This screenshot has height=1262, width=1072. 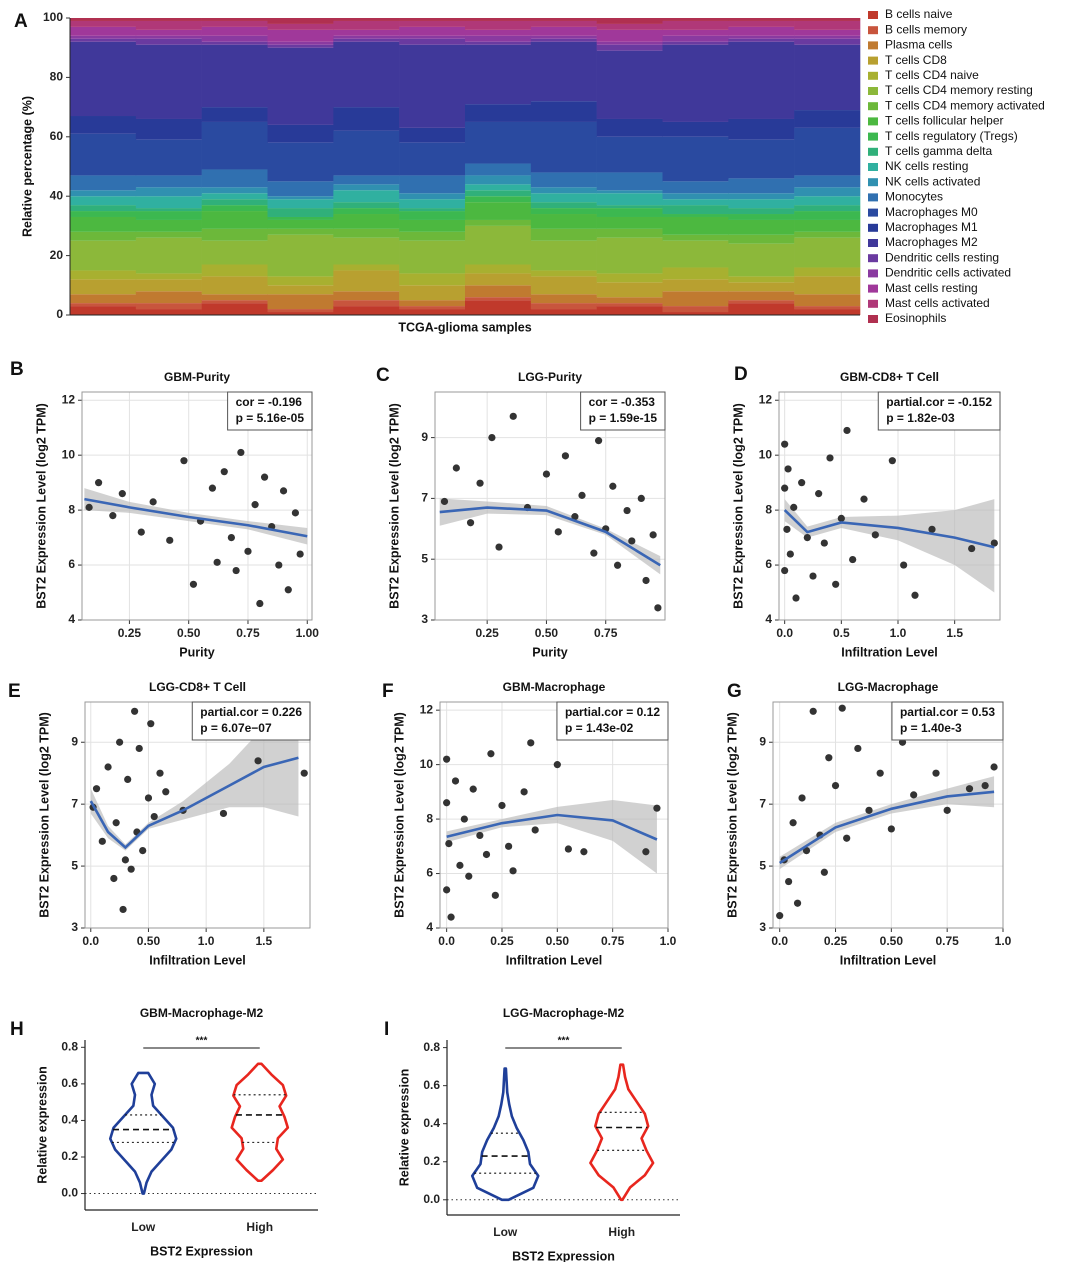 What do you see at coordinates (143, 1227) in the screenshot?
I see `x-tick-label: Low` at bounding box center [143, 1227].